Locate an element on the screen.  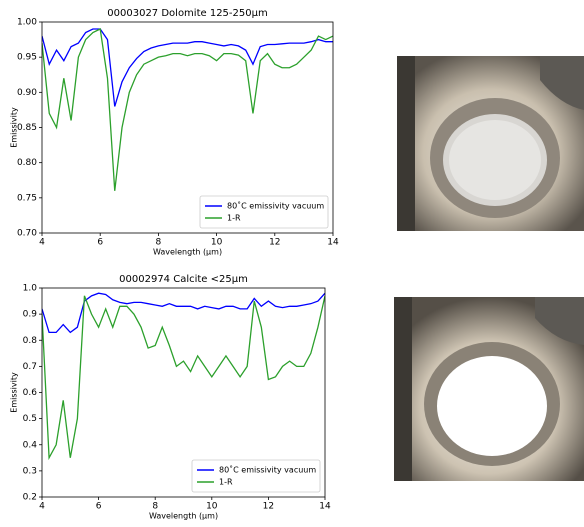
y-tick-label: 1.00 is located at coordinates (27, 23).